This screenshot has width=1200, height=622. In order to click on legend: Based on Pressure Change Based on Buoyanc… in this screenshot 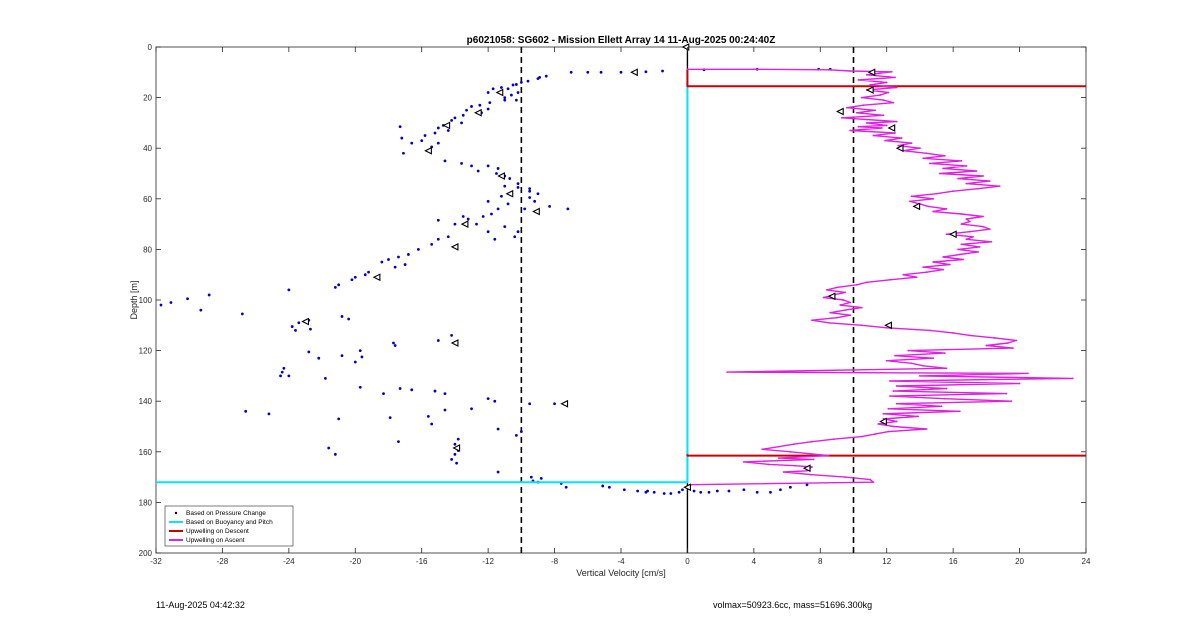, I will do `click(229, 526)`.